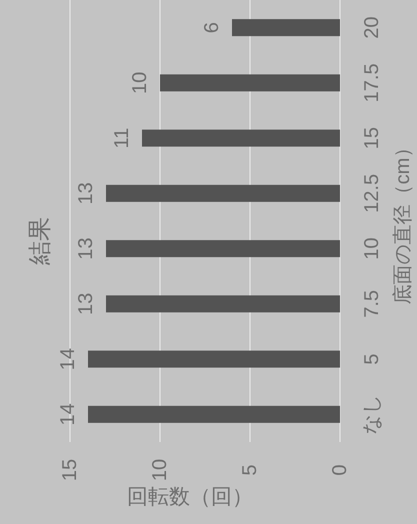 Image resolution: width=417 pixels, height=524 pixels. Describe the element at coordinates (372, 304) in the screenshot. I see `y-tick-label: 7.5` at that location.